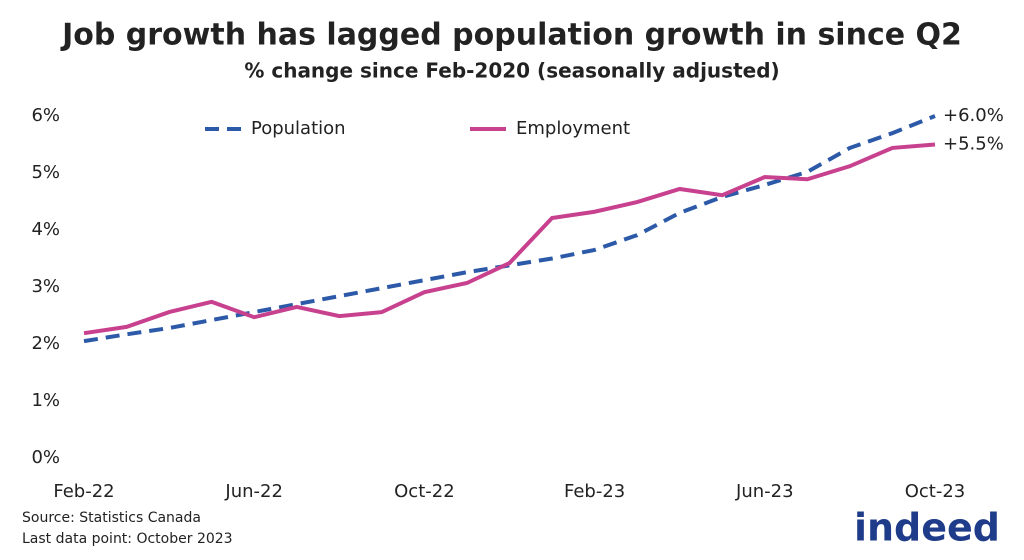  What do you see at coordinates (973, 144) in the screenshot?
I see `value-label: +5.5%` at bounding box center [973, 144].